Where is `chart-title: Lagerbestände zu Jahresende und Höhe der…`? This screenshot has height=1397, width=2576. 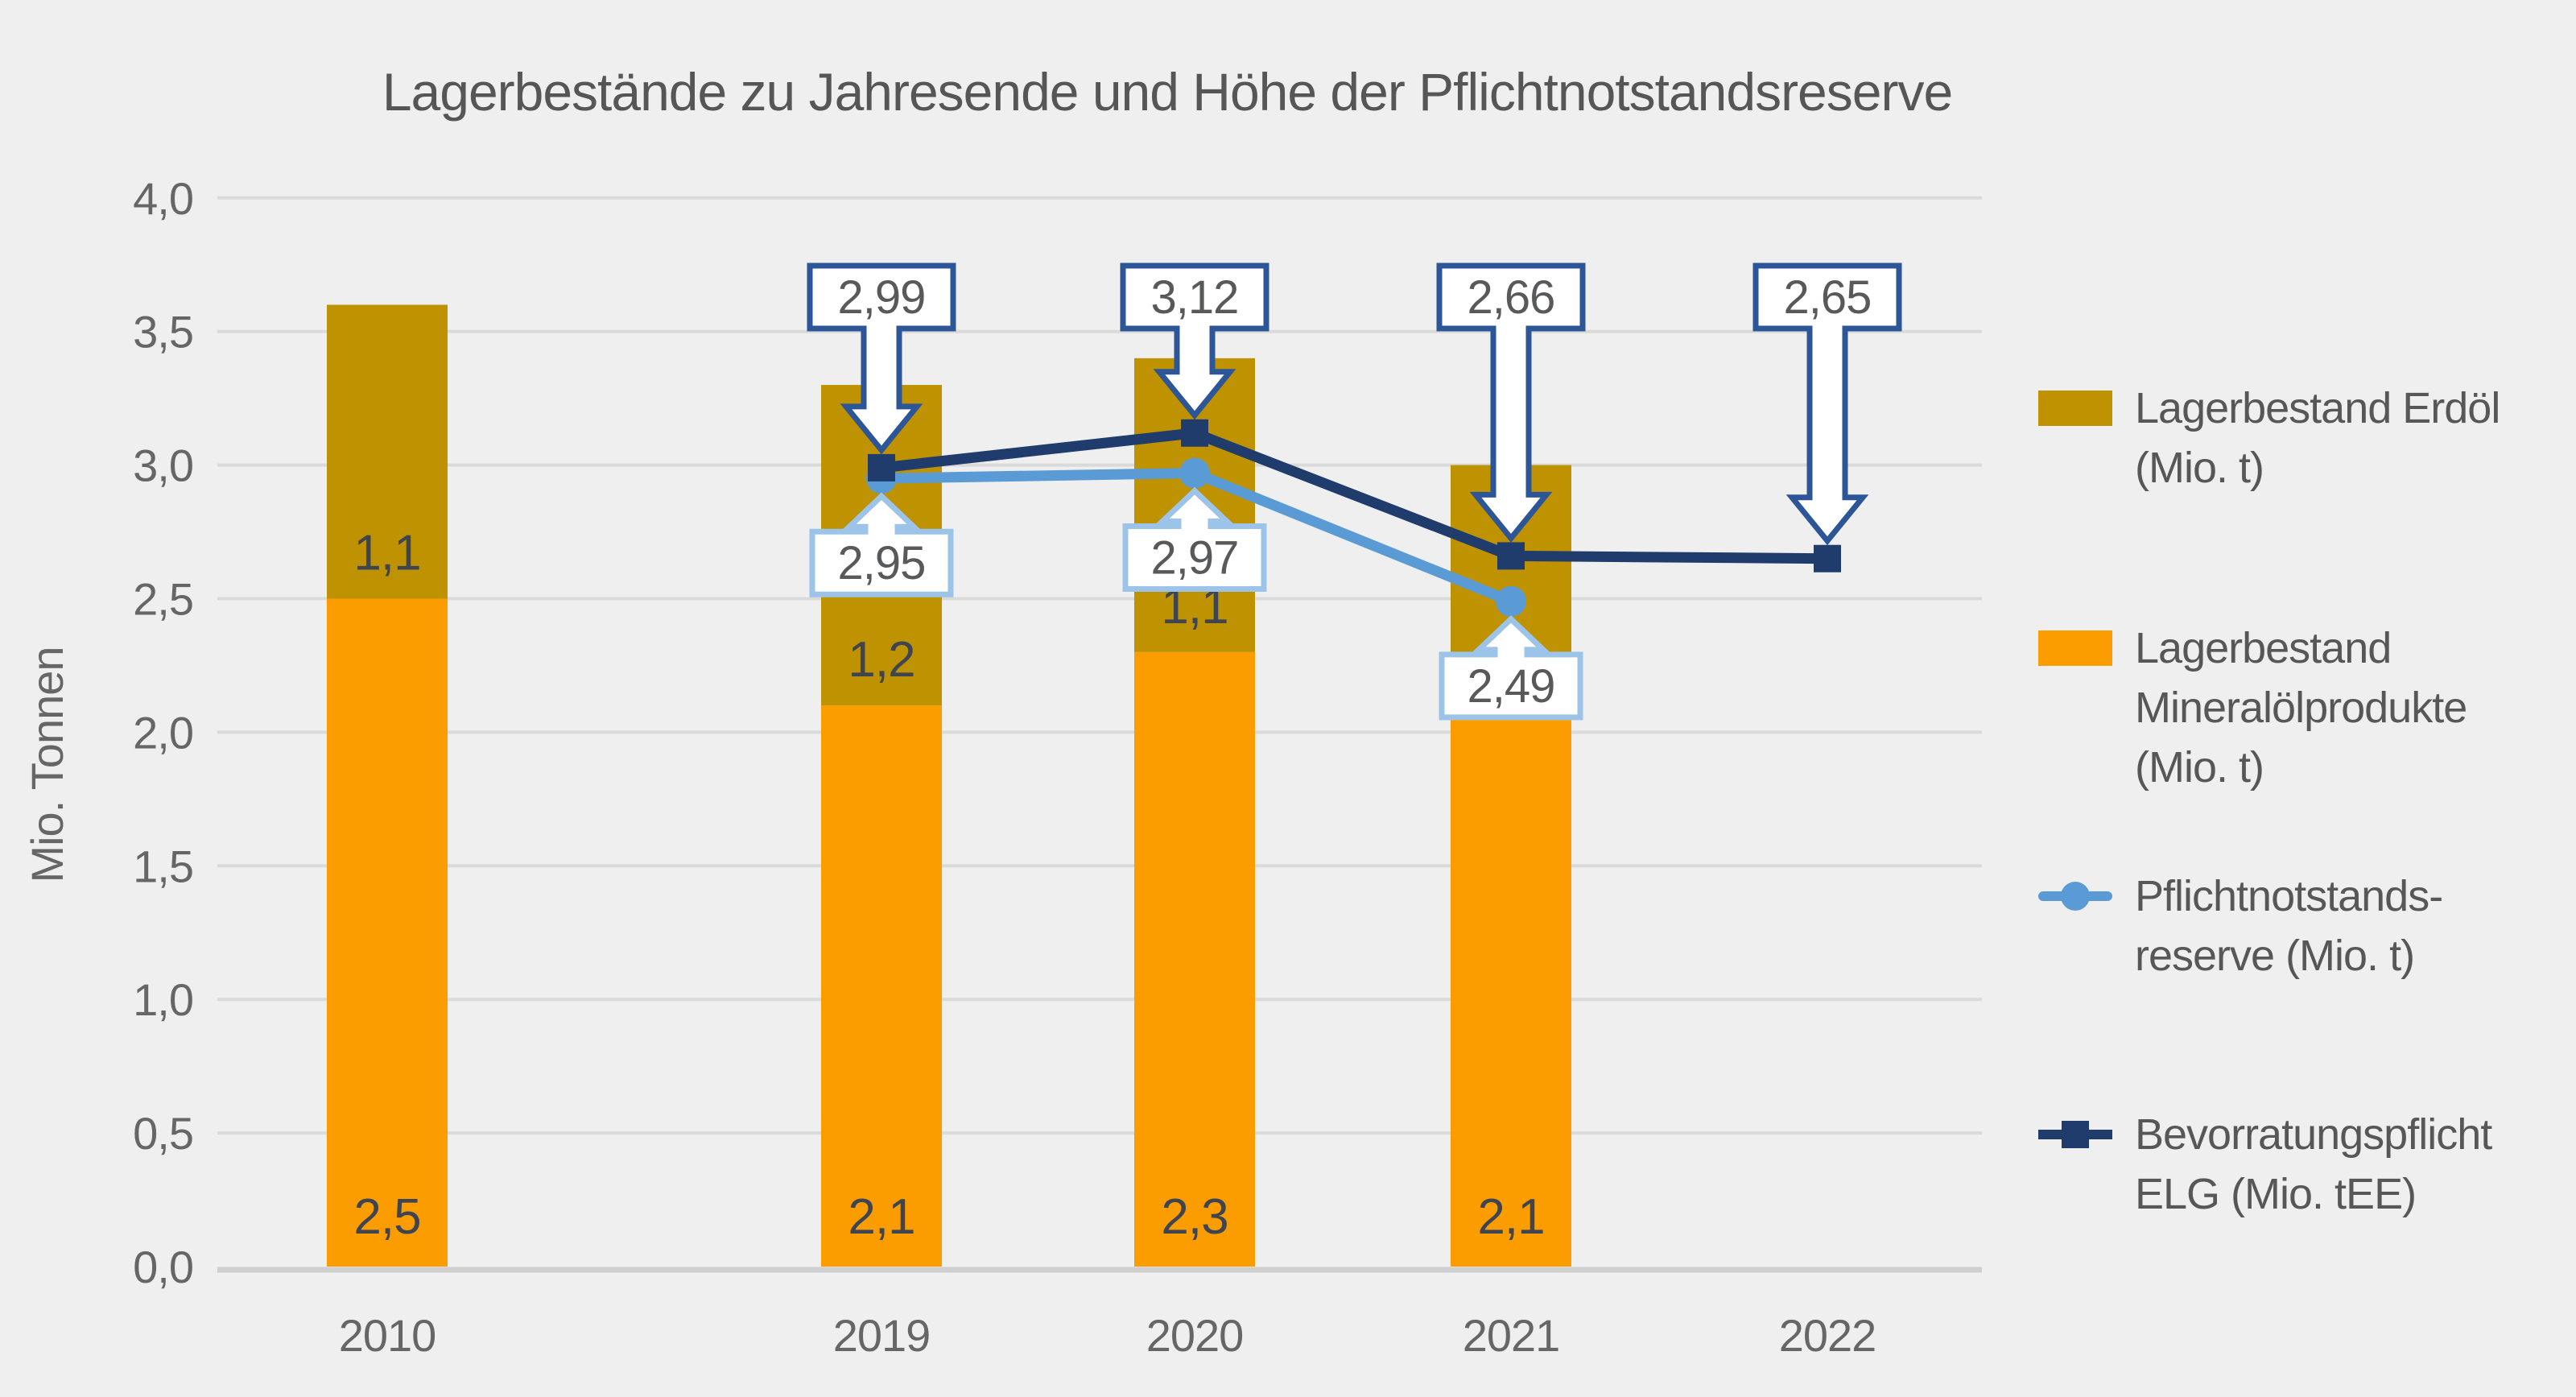
chart-title: Lagerbestände zu Jahresende und Höhe der… is located at coordinates (1167, 92).